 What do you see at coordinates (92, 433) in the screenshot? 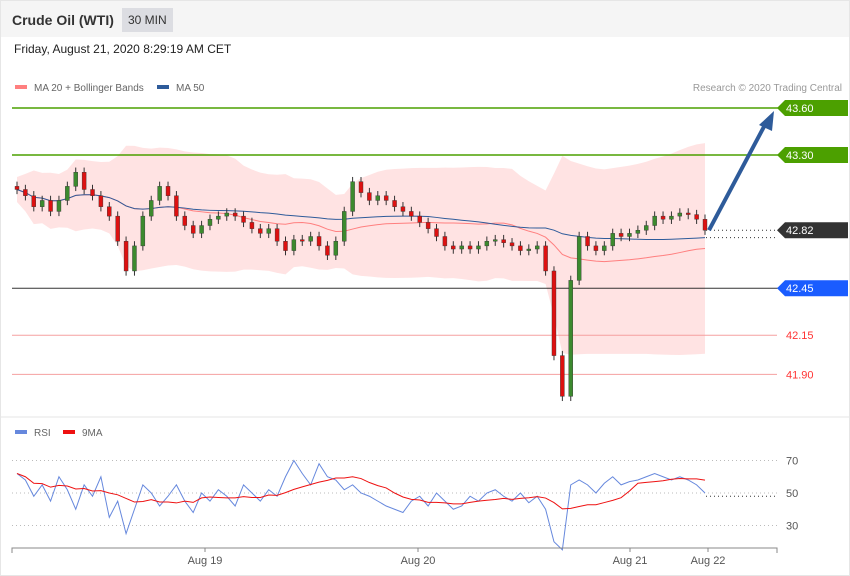
I see `legend-9ma: 9MA` at bounding box center [92, 433].